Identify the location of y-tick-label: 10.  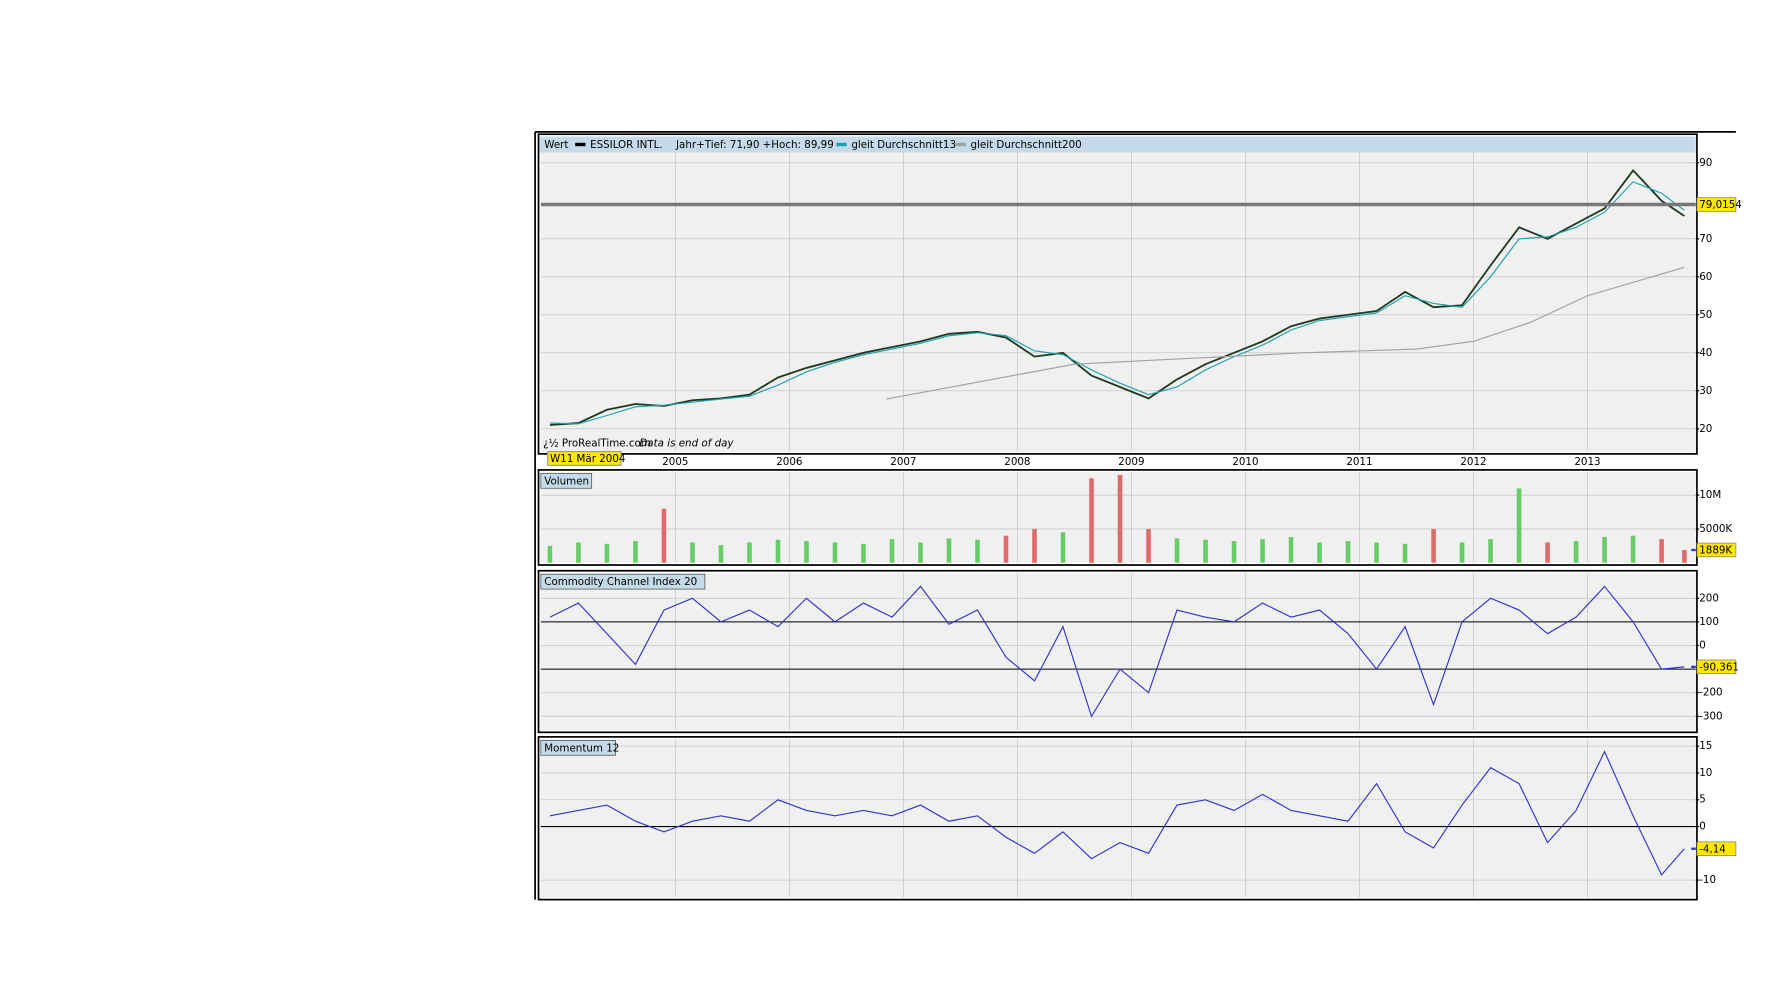
(1705, 773).